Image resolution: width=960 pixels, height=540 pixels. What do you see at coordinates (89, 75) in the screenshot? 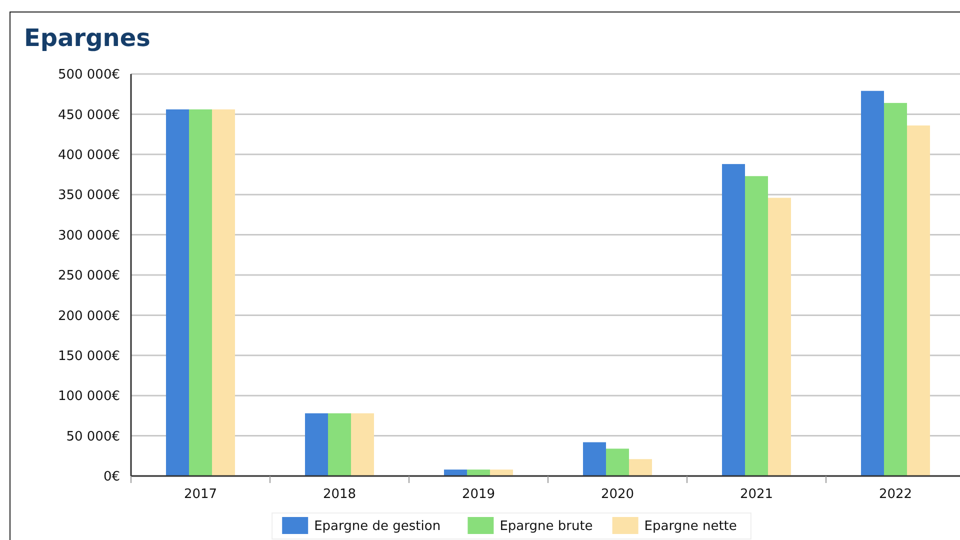
I see `y-tick-label: 500 000€` at bounding box center [89, 75].